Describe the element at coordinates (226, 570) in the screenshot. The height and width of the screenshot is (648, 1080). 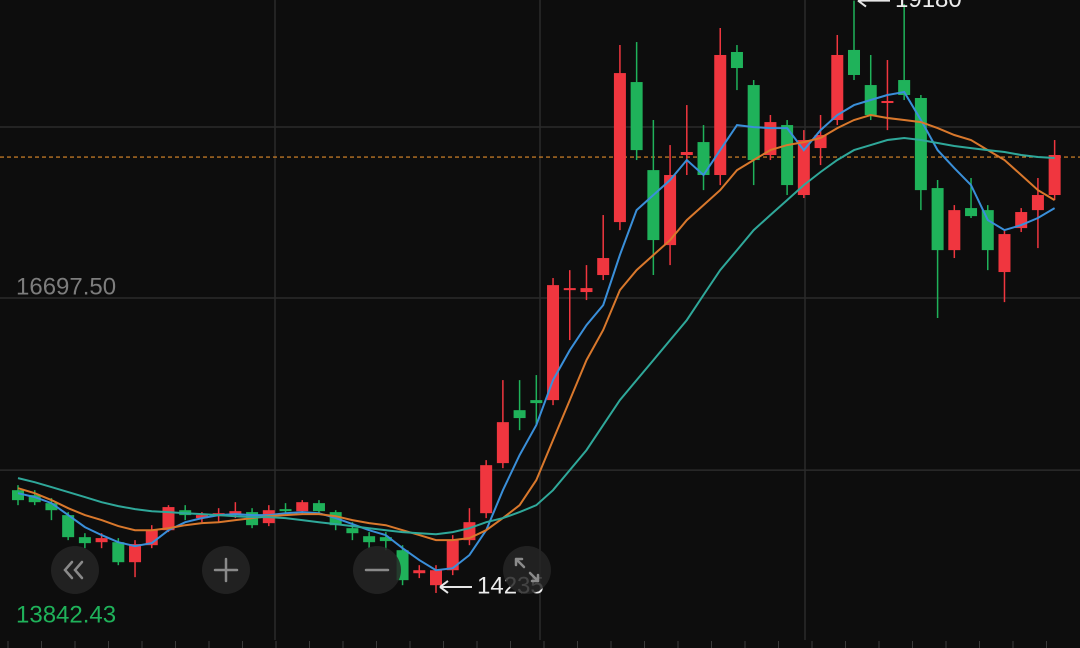
I see `zoom-in-button` at that location.